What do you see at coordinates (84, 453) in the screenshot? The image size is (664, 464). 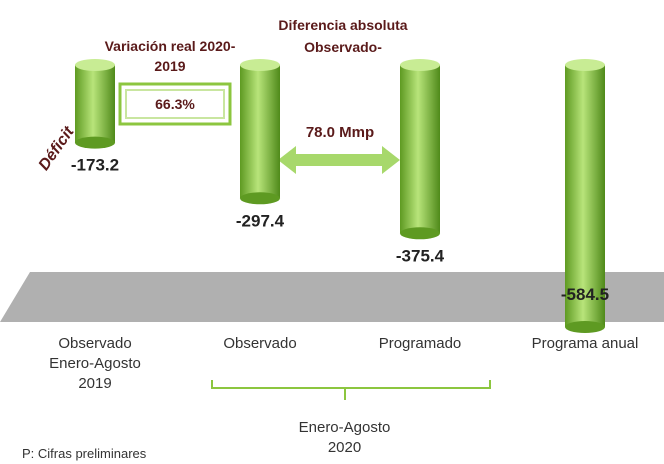 I see `note: P: Cifras preliminares` at bounding box center [84, 453].